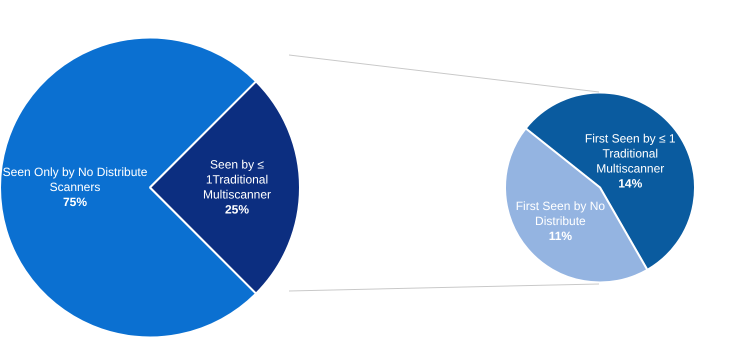 The height and width of the screenshot is (341, 750). What do you see at coordinates (75, 201) in the screenshot?
I see `data-label: 75%` at bounding box center [75, 201].